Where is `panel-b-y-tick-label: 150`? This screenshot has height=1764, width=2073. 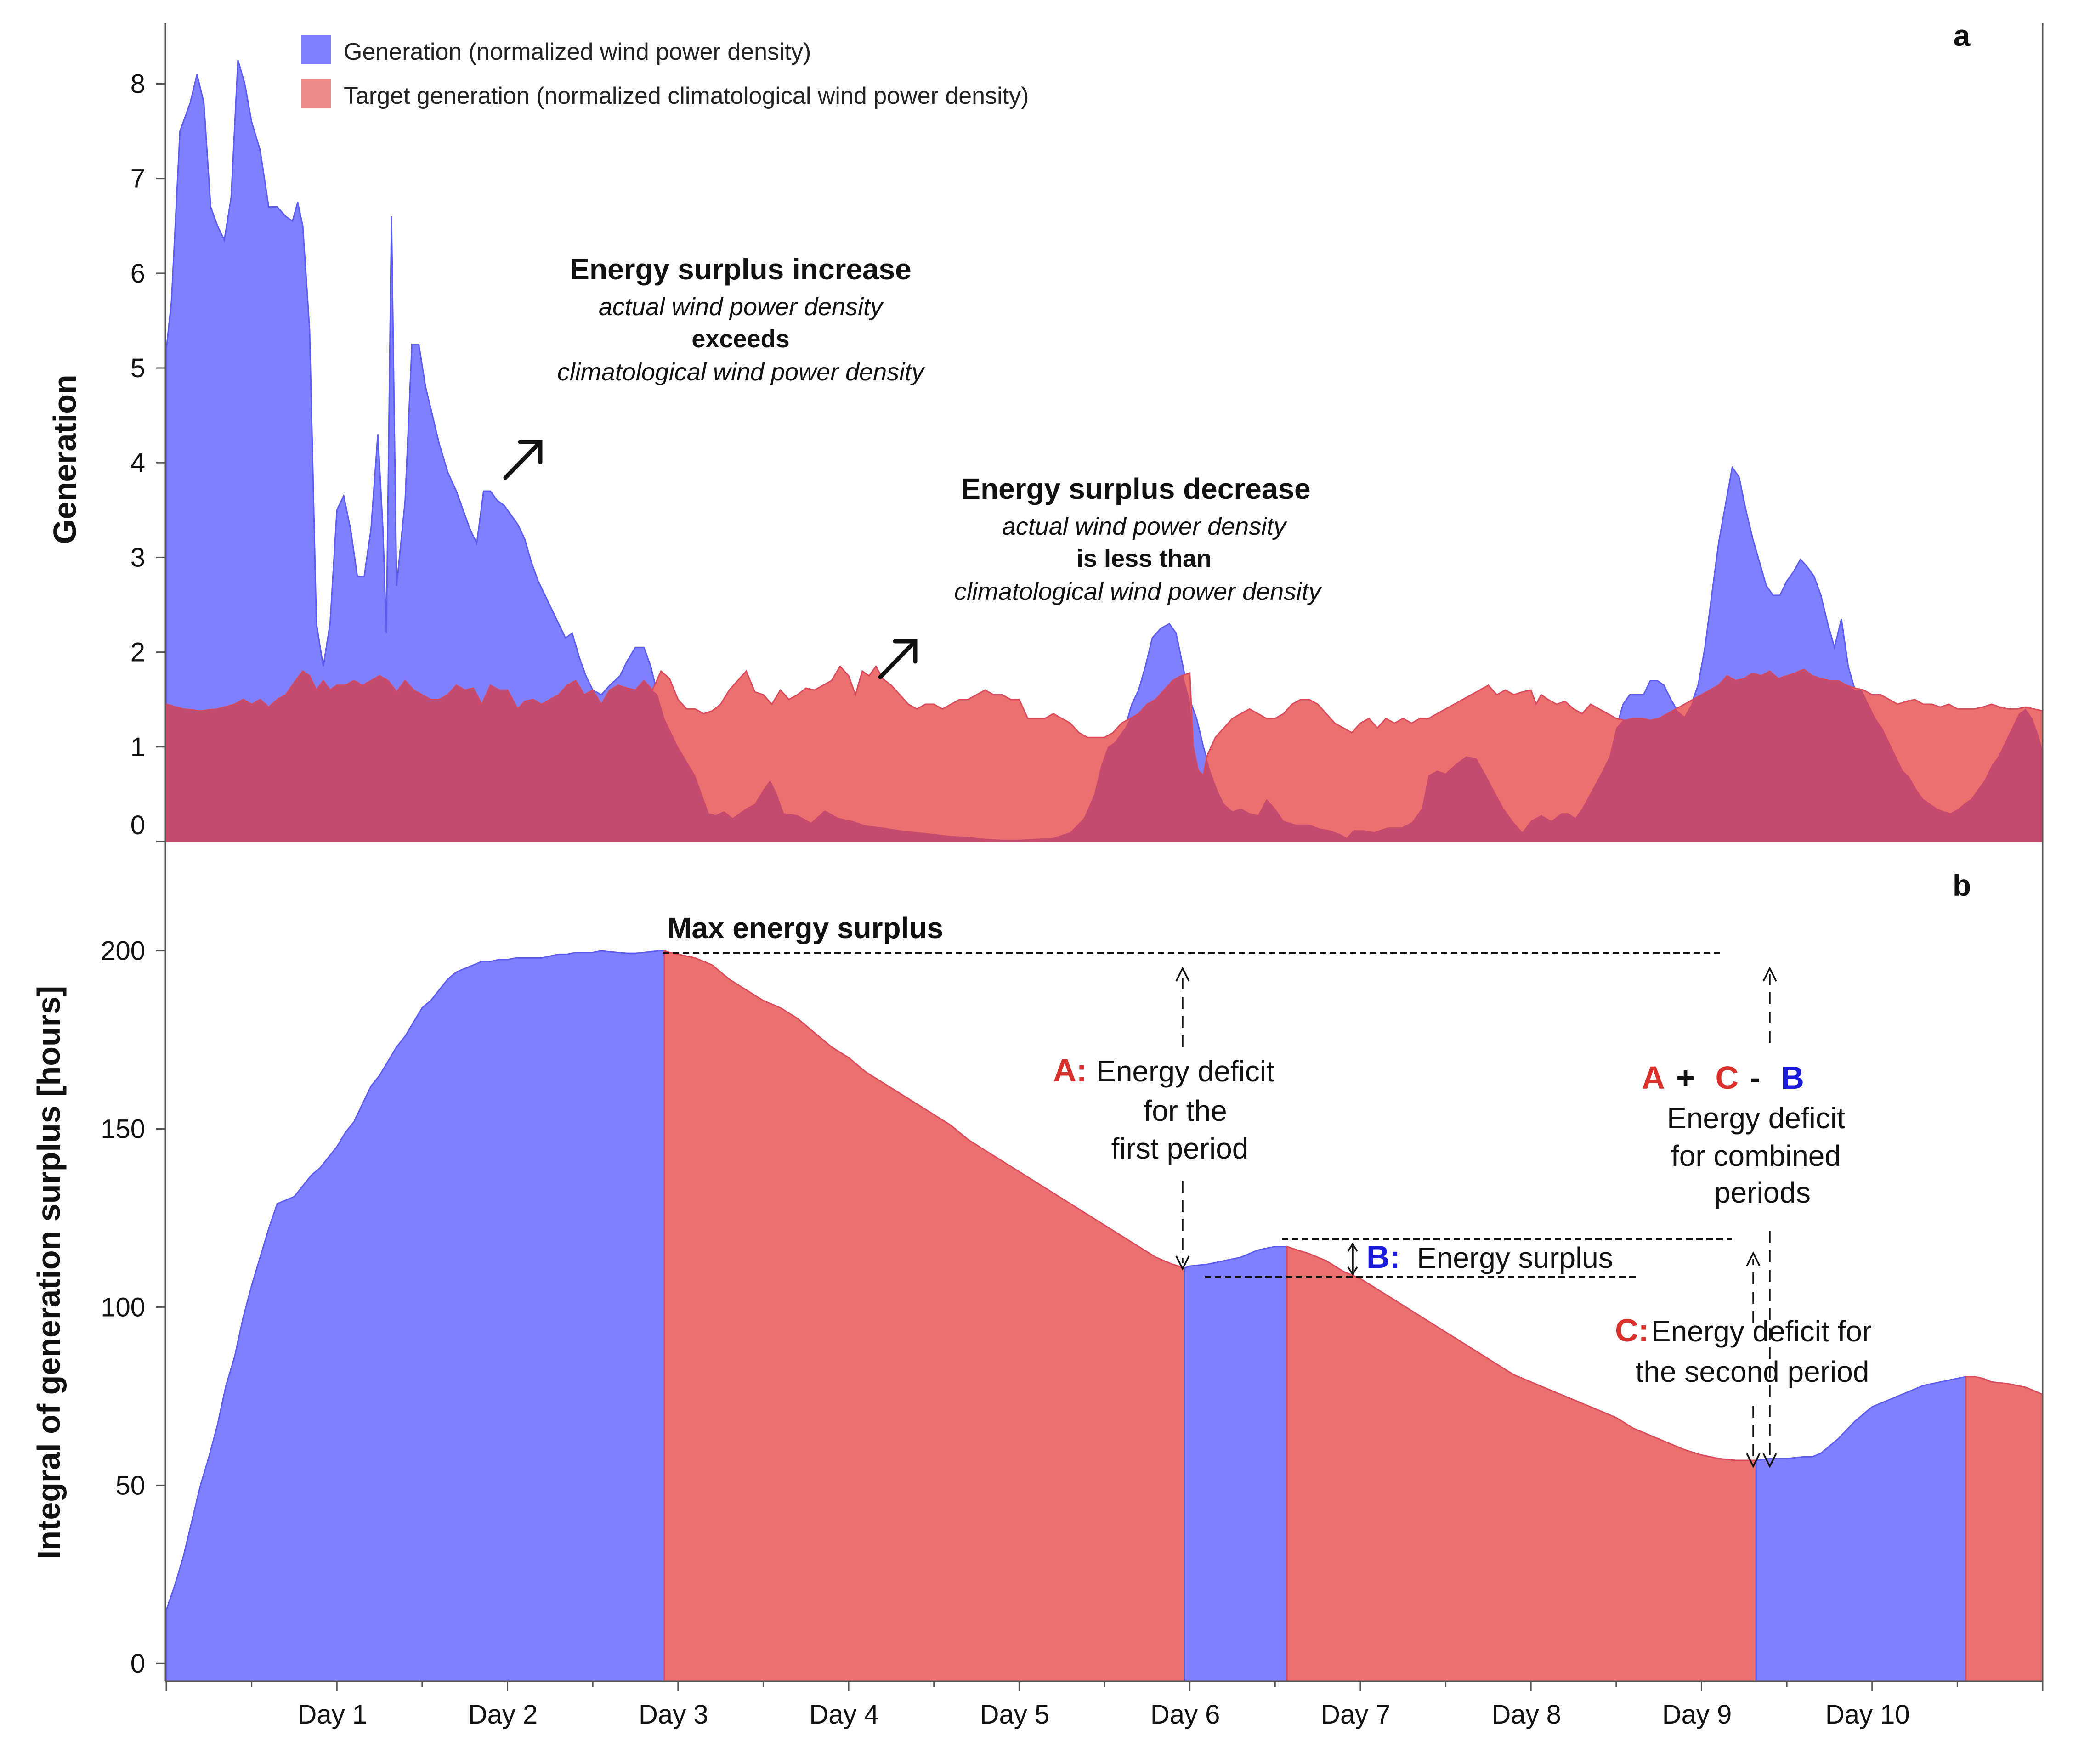
panel-b-y-tick-label: 150 is located at coordinates (123, 1129).